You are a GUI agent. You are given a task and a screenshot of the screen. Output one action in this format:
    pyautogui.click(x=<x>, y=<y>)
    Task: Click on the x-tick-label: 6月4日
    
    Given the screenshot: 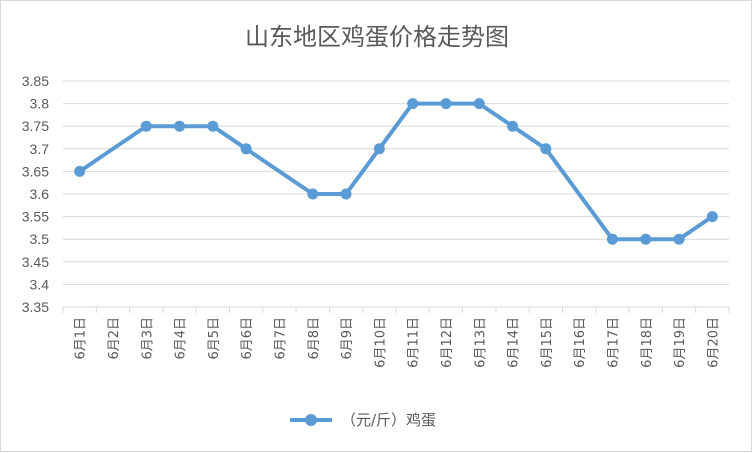 What is the action you would take?
    pyautogui.click(x=181, y=338)
    